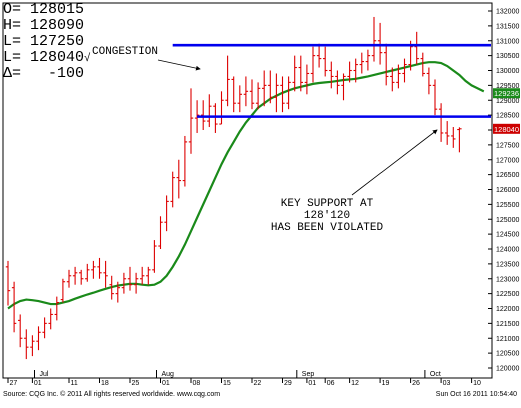 This screenshot has height=408, width=521. I want to click on x-tick-label: 26, so click(416, 383).